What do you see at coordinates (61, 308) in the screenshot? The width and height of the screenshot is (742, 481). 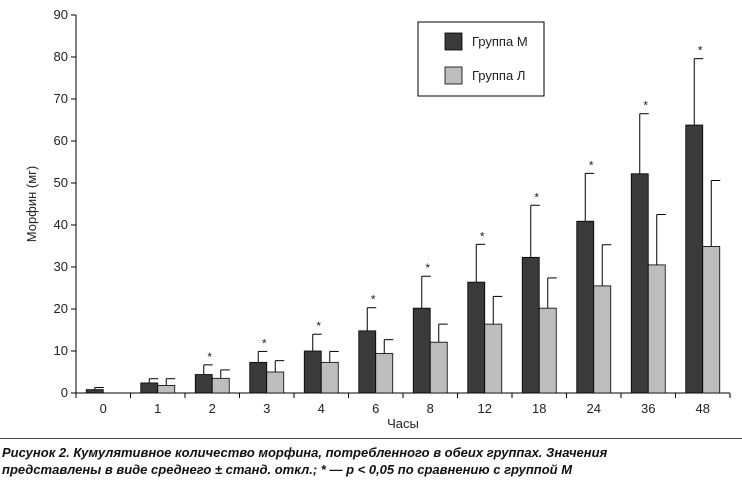 I see `y-tick-label: 20` at bounding box center [61, 308].